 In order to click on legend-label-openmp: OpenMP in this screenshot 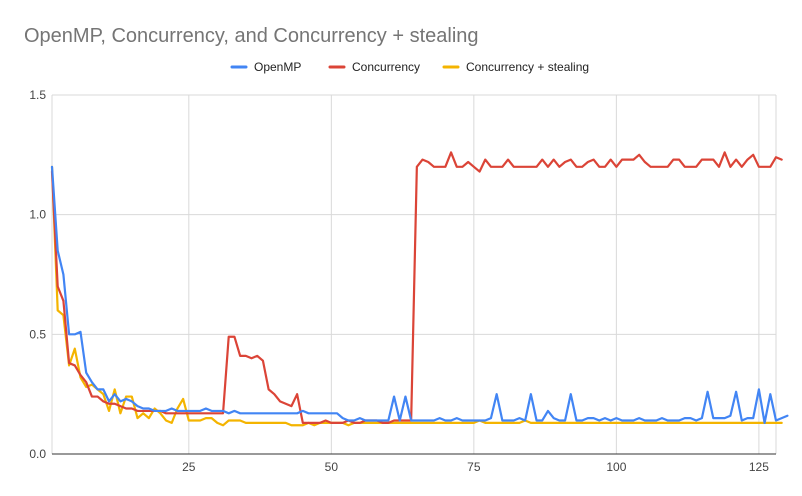, I will do `click(277, 67)`.